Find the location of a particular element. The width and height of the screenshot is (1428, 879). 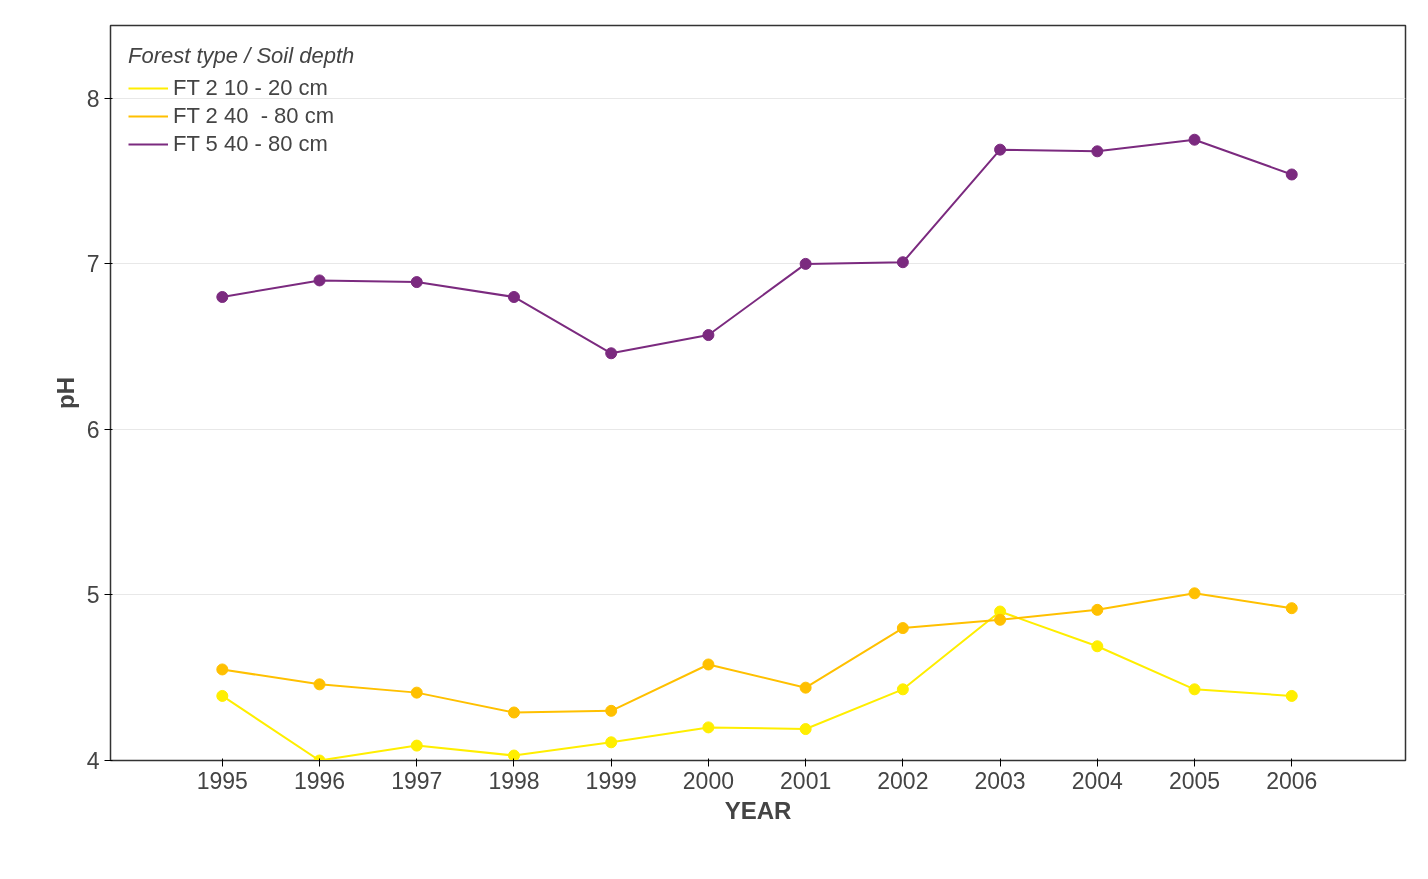

x-tick-label: 2005 is located at coordinates (1194, 780).